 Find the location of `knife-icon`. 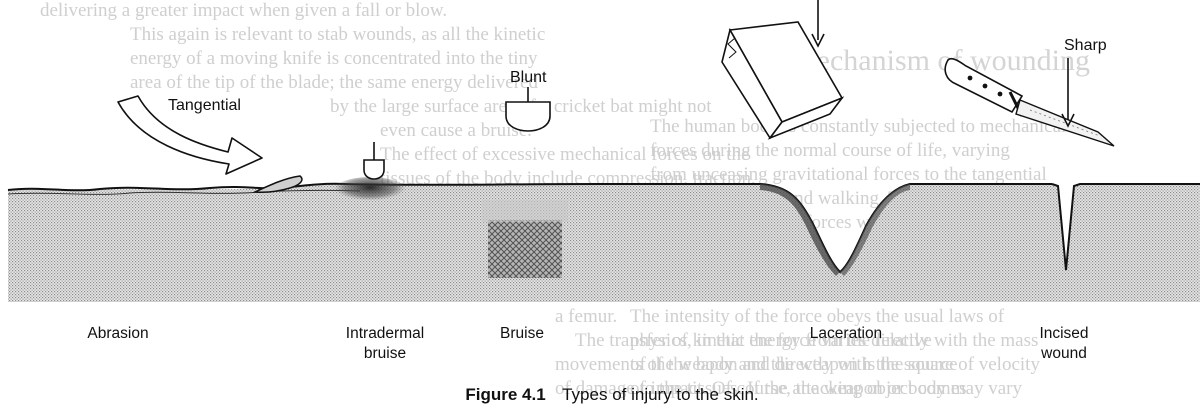

knife-icon is located at coordinates (1029, 102).